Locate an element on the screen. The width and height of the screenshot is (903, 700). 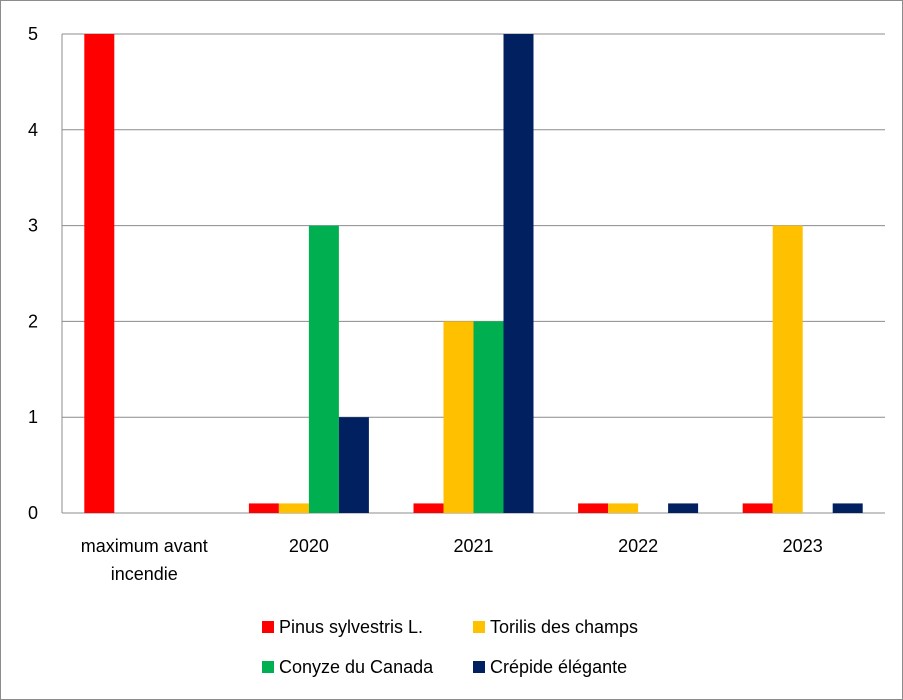
legend-label: Crépide élégante is located at coordinates (558, 667).